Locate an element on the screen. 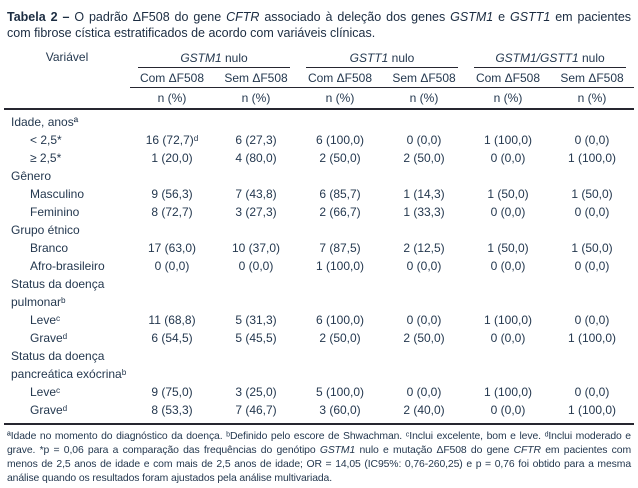  row-label: Feminino is located at coordinates (55, 212).